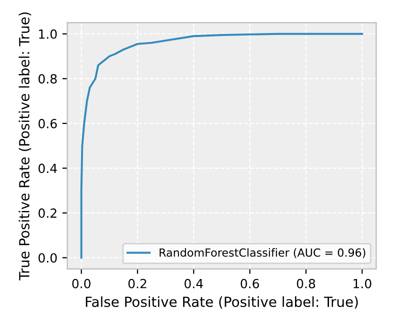 The width and height of the screenshot is (396, 324). What do you see at coordinates (47, 213) in the screenshot?
I see `y-tick-label: 0.2` at bounding box center [47, 213].